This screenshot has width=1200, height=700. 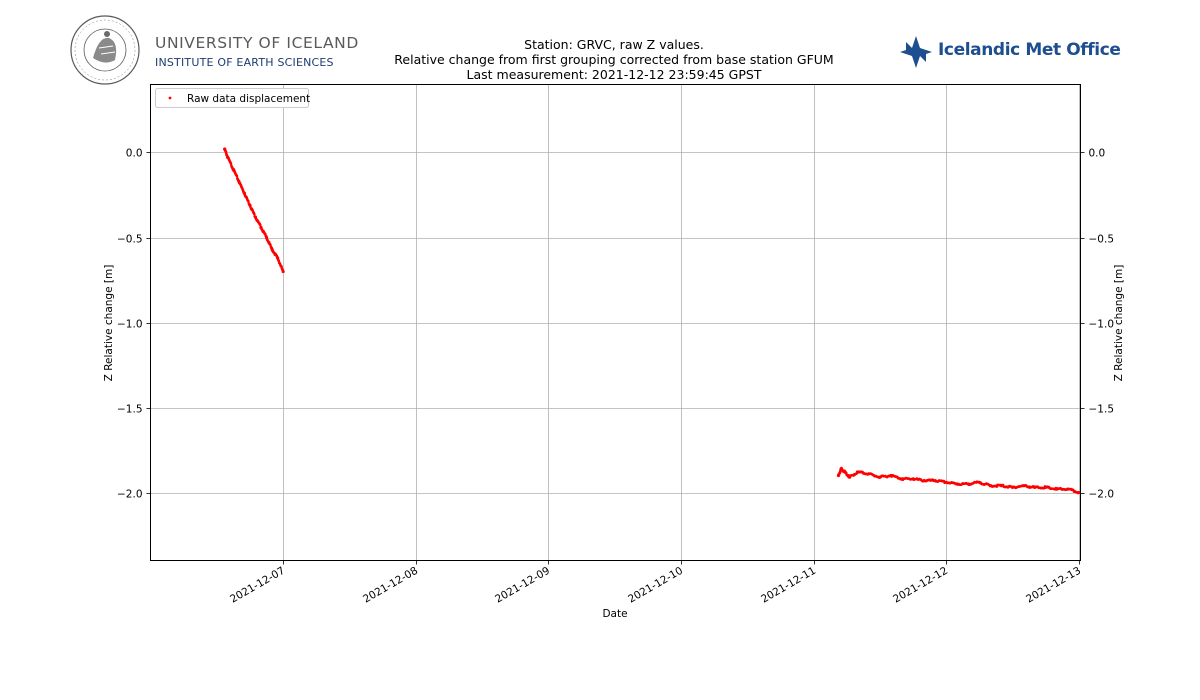 What do you see at coordinates (1102, 495) in the screenshot?
I see `y-tick-label-right: −2.0` at bounding box center [1102, 495].